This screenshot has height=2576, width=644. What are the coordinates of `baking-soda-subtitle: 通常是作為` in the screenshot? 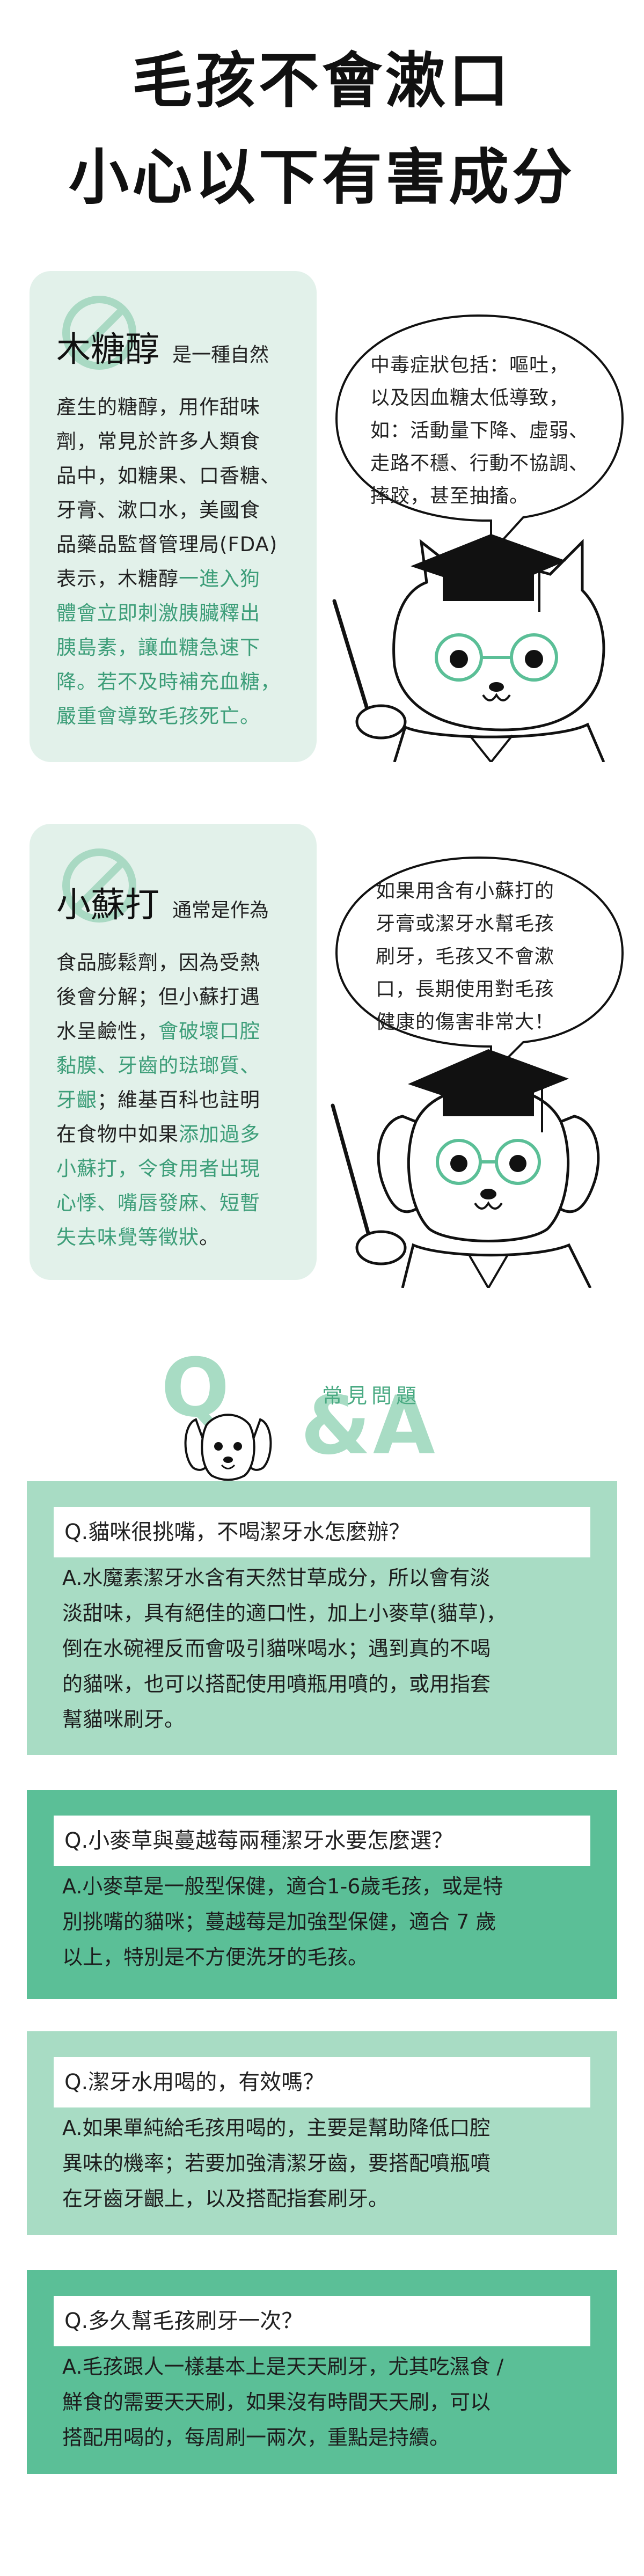 It's located at (220, 910).